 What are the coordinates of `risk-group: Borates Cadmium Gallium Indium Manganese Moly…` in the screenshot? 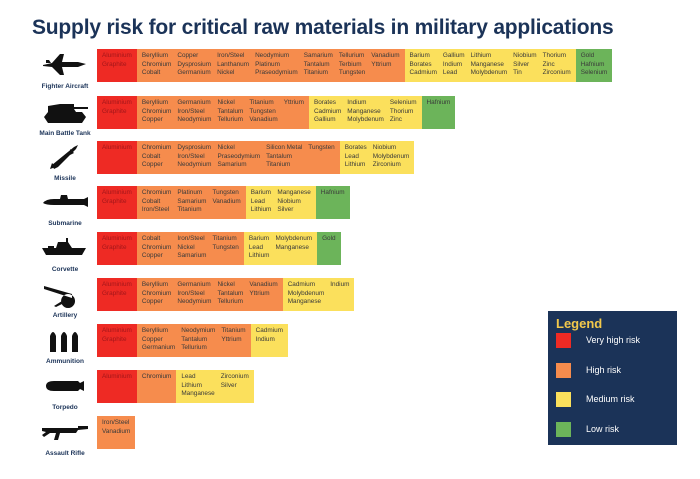 It's located at (365, 112).